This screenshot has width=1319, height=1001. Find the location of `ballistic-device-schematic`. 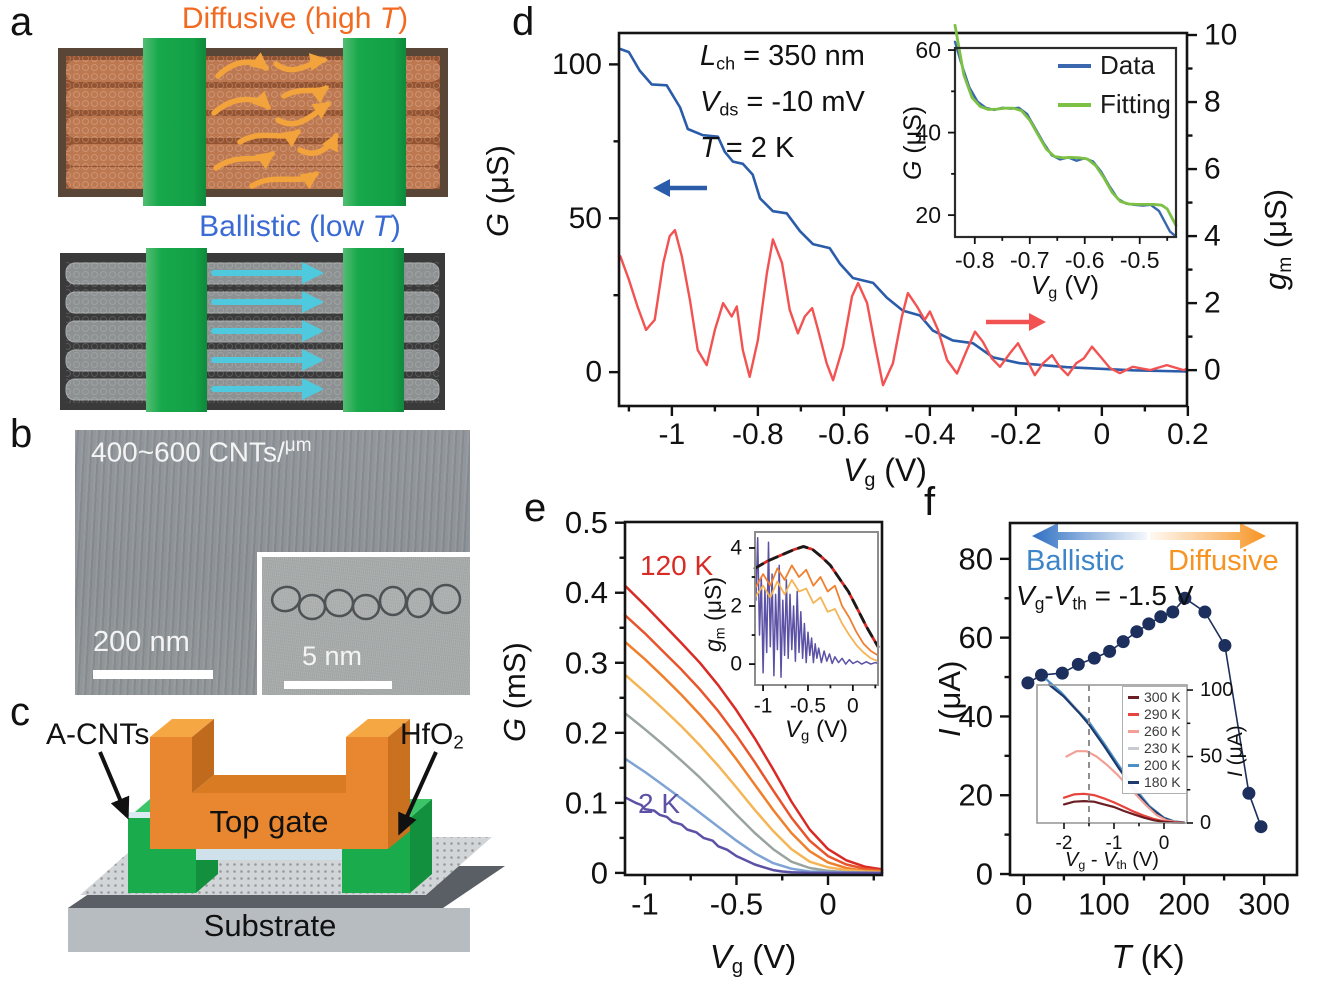

ballistic-device-schematic is located at coordinates (252, 330).